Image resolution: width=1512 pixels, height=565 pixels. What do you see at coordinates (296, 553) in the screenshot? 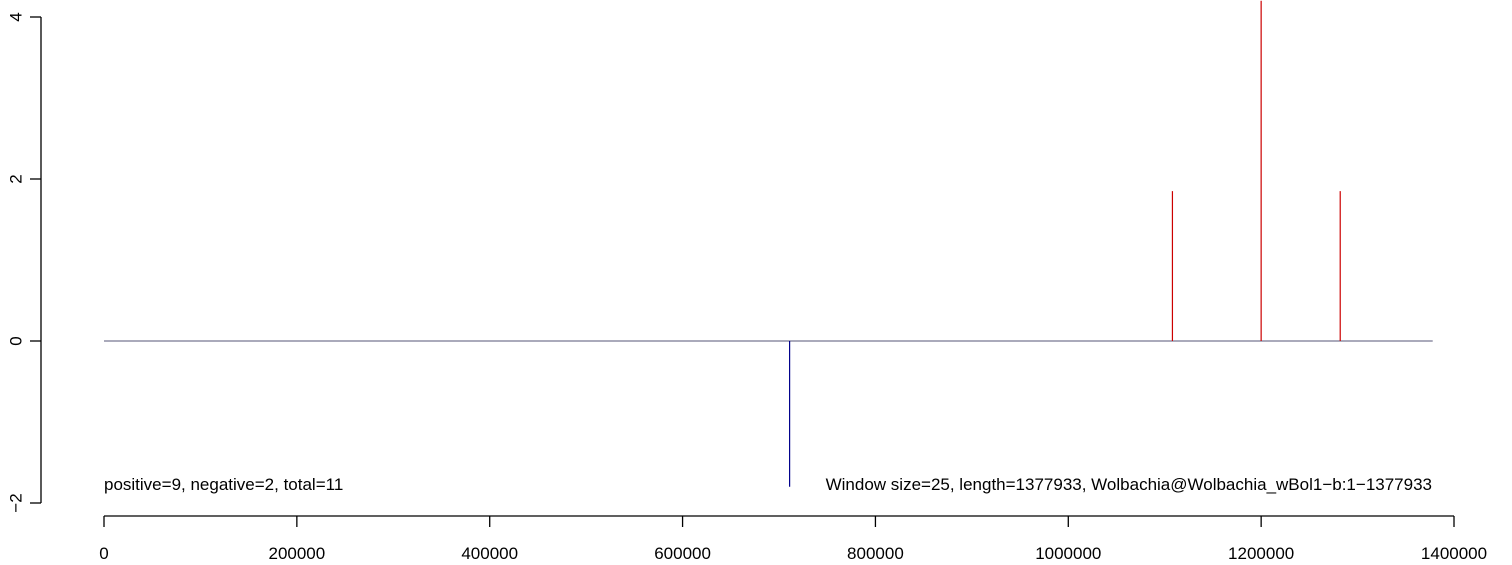
I see `x-tick-label: 200000` at bounding box center [296, 553].